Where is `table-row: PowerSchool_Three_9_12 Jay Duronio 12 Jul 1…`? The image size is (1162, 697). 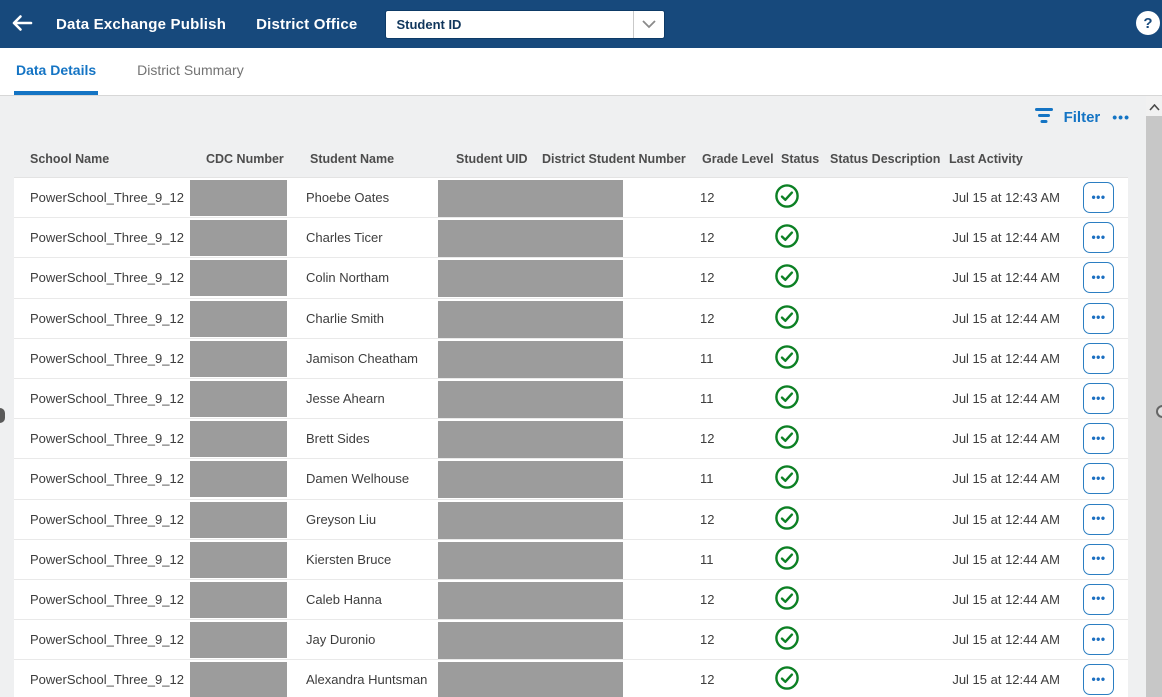 table-row: PowerSchool_Three_9_12 Jay Duronio 12 Jul 1… is located at coordinates (571, 640).